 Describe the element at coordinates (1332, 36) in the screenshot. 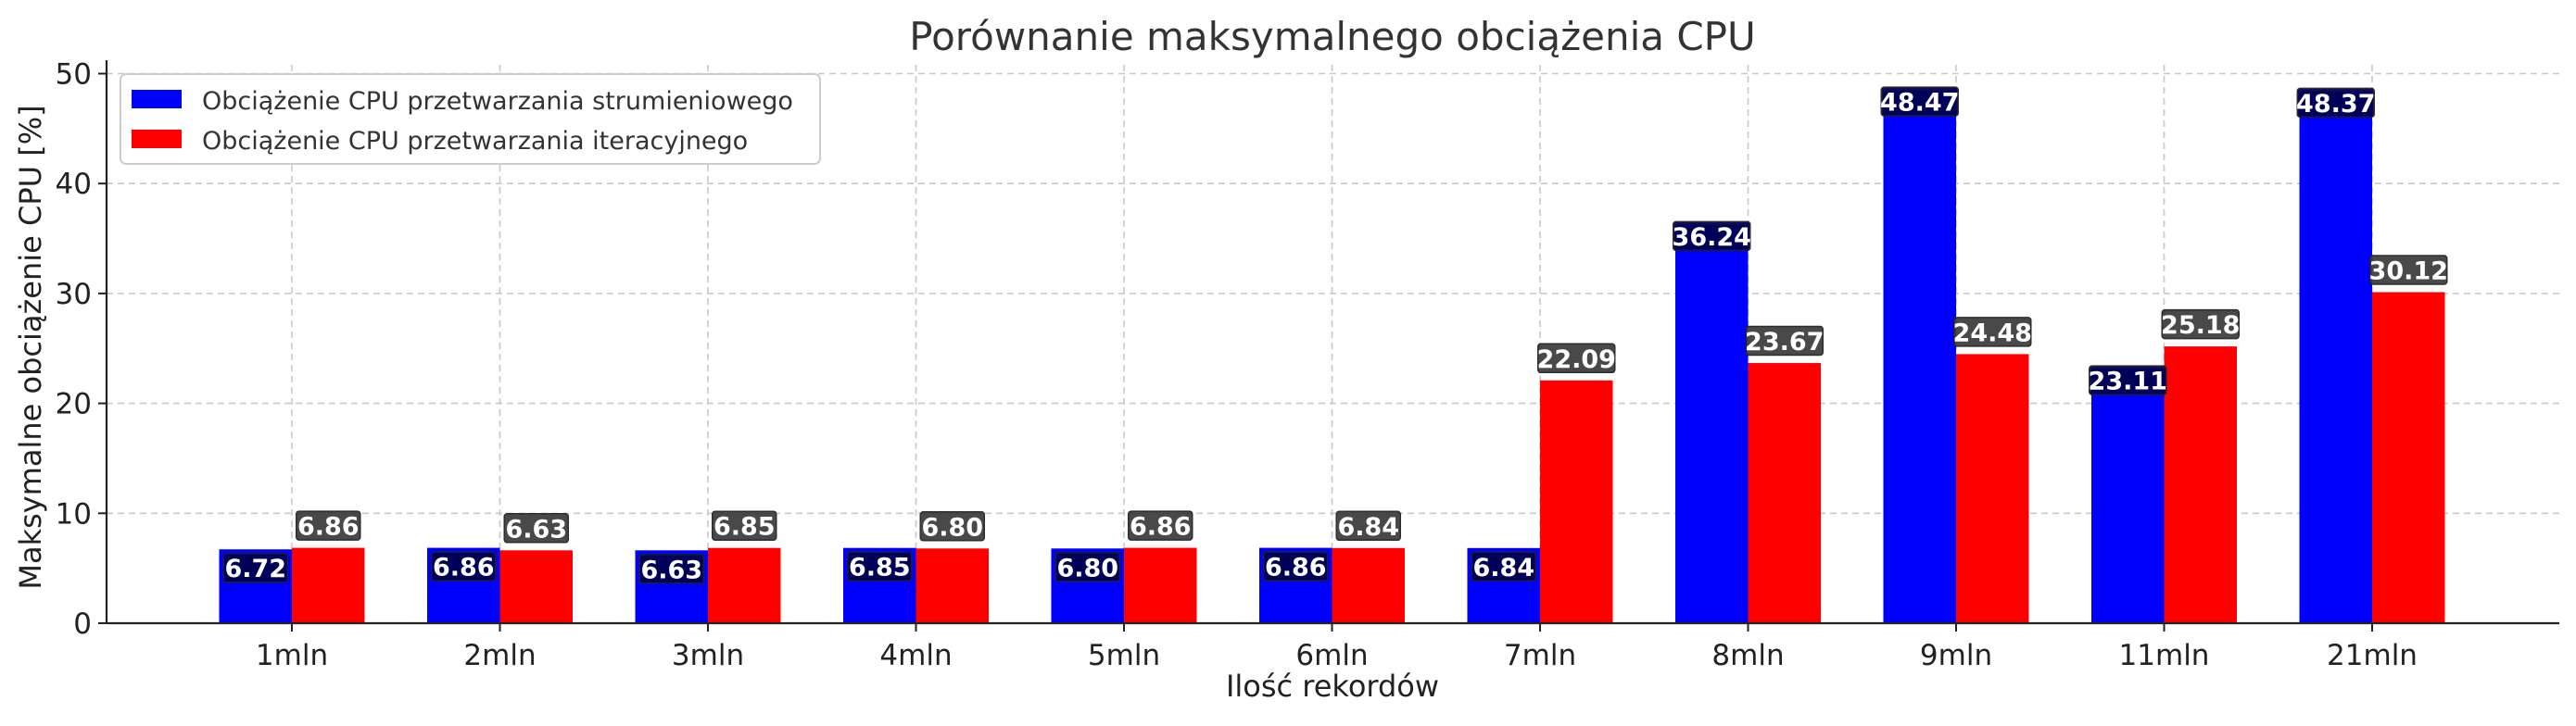

I see `chart-title: Porównanie maksymalnego obciążenia CPU` at that location.